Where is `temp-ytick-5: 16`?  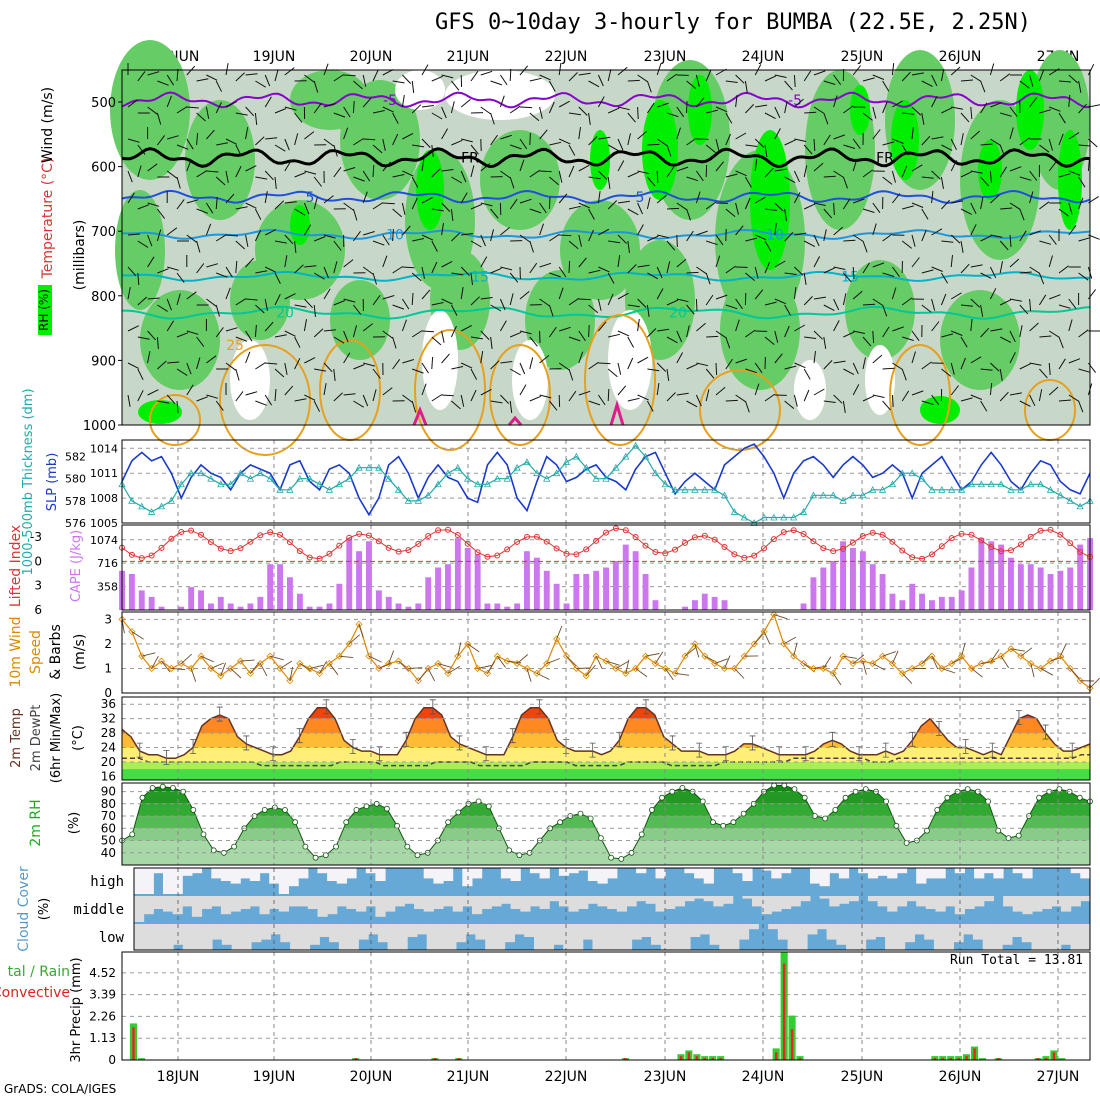
temp-ytick-5: 16 is located at coordinates (108, 776).